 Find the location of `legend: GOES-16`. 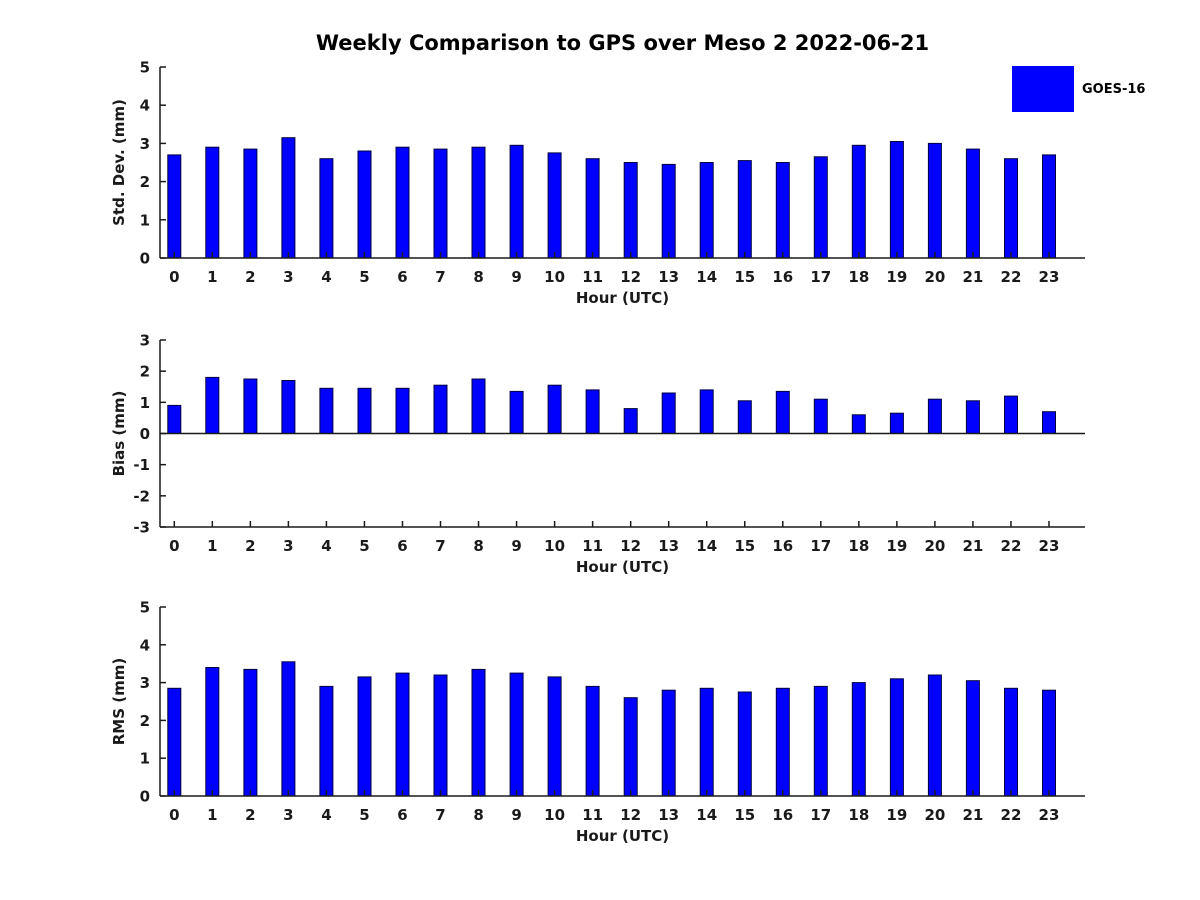

legend: GOES-16 is located at coordinates (1078, 89).